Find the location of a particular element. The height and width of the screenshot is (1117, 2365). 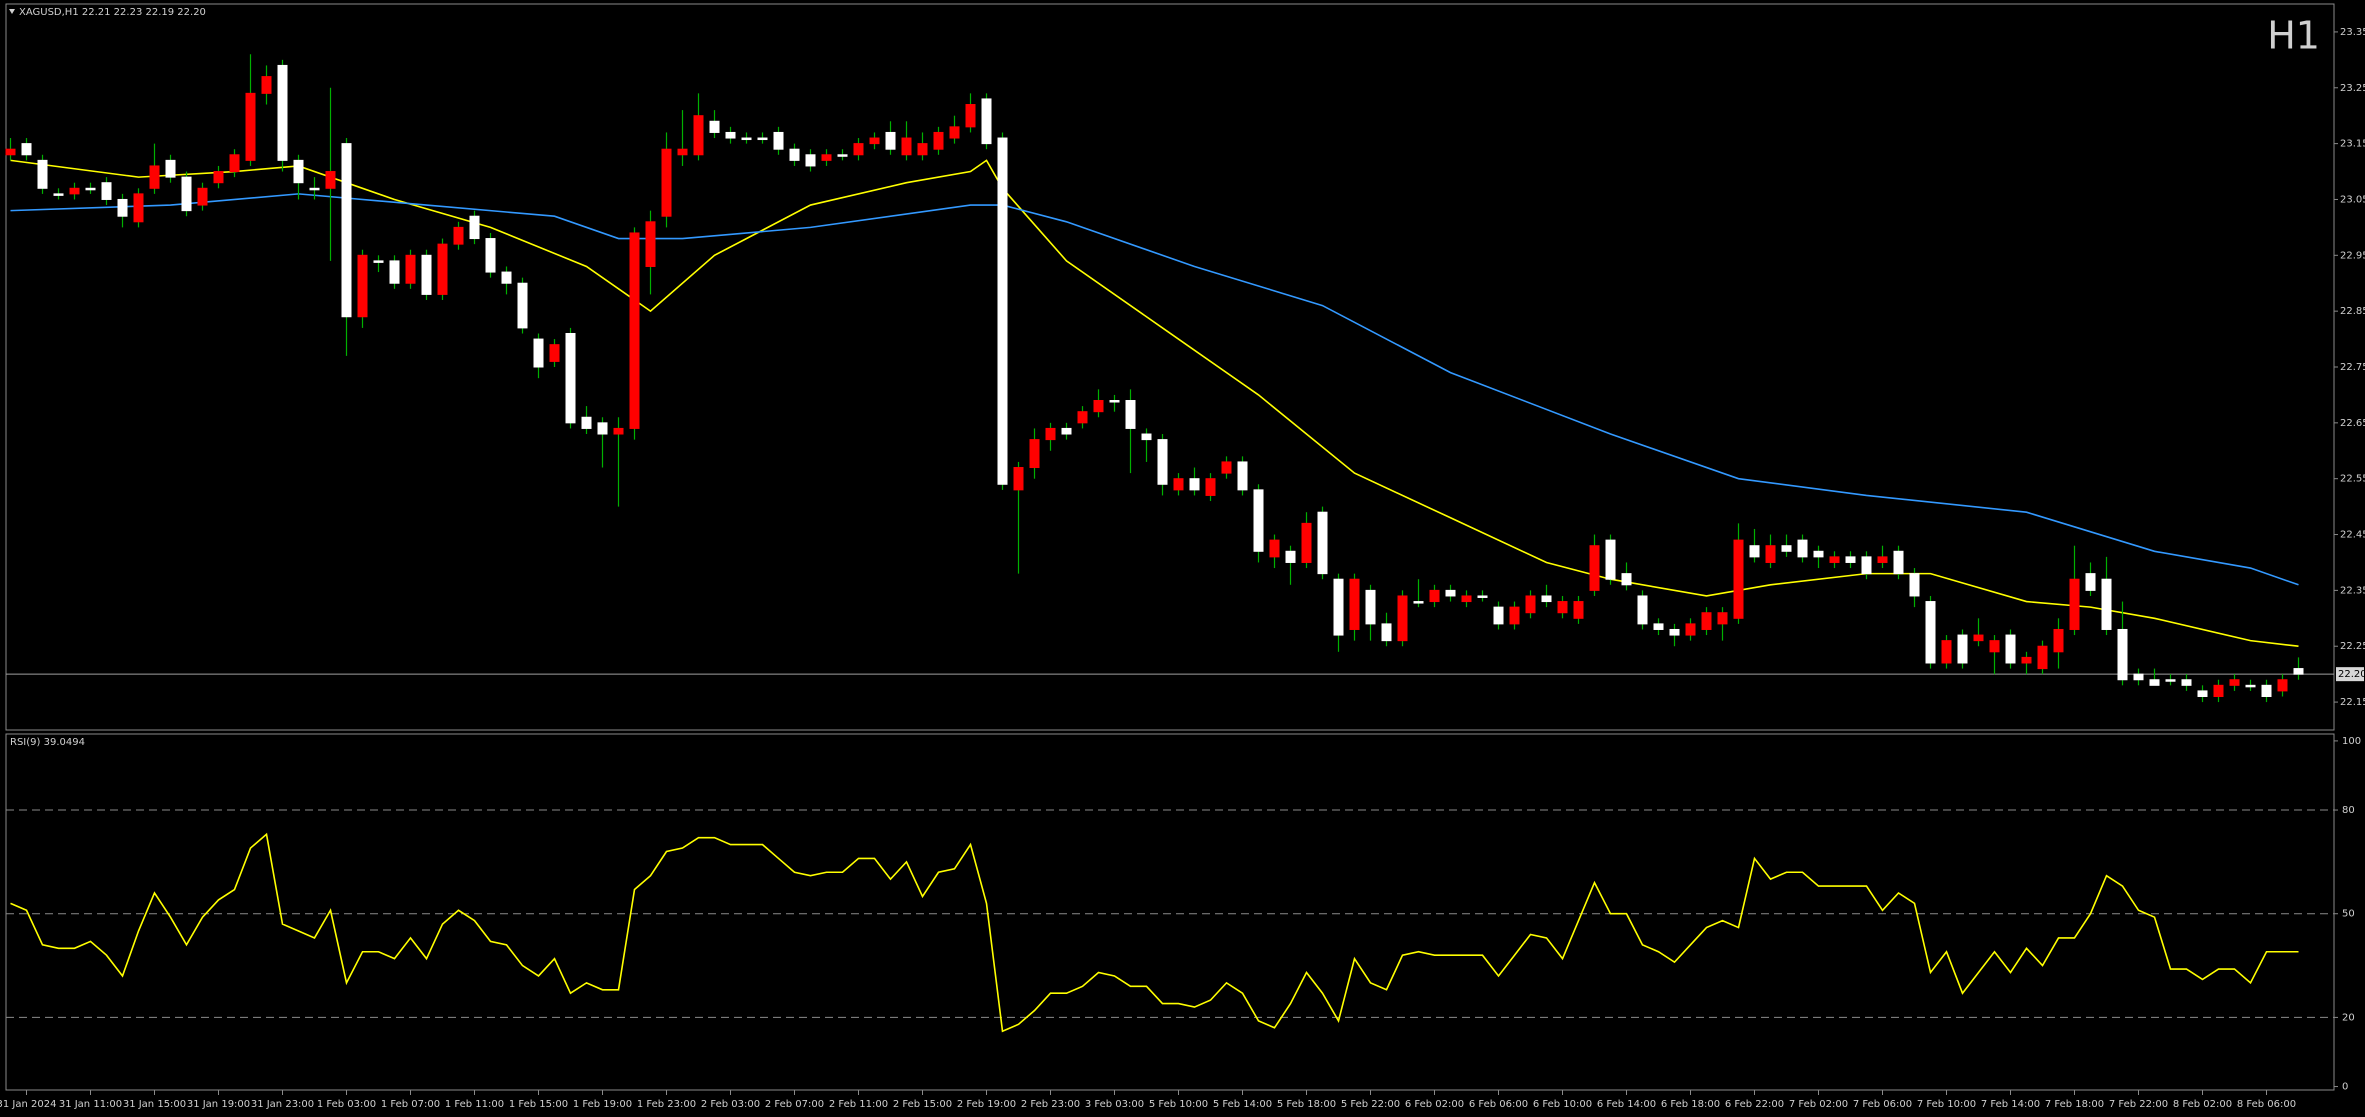

x-tick-label: 31 Jan 11:00 is located at coordinates (90, 1104).